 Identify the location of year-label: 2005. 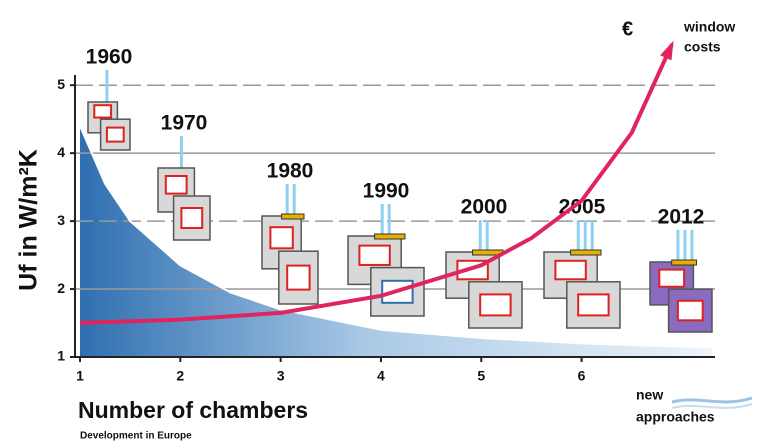
(582, 207).